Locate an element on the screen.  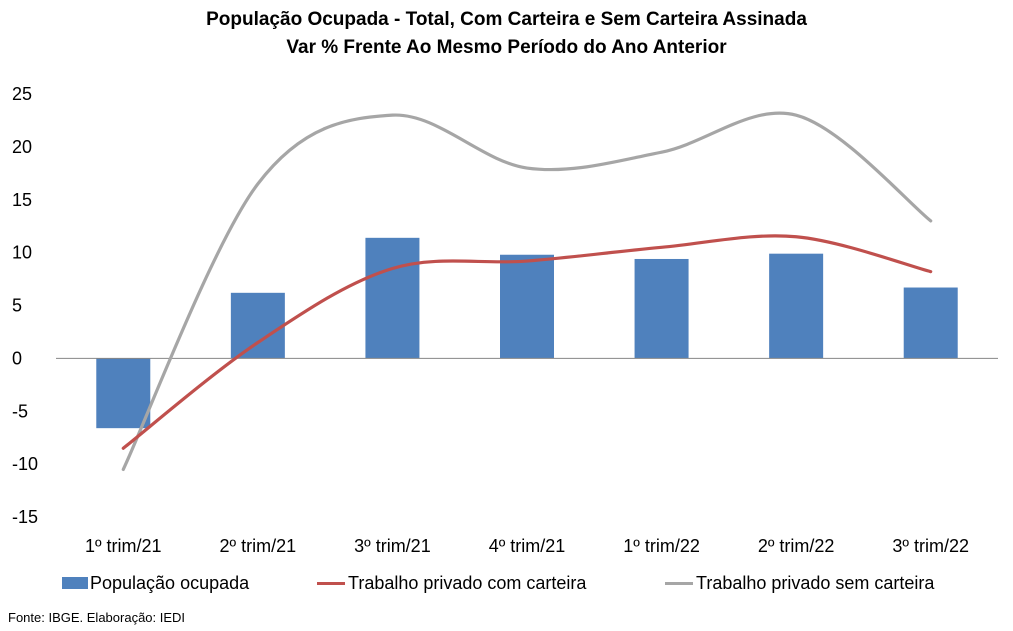
y-tick-label: -5 is located at coordinates (20, 411).